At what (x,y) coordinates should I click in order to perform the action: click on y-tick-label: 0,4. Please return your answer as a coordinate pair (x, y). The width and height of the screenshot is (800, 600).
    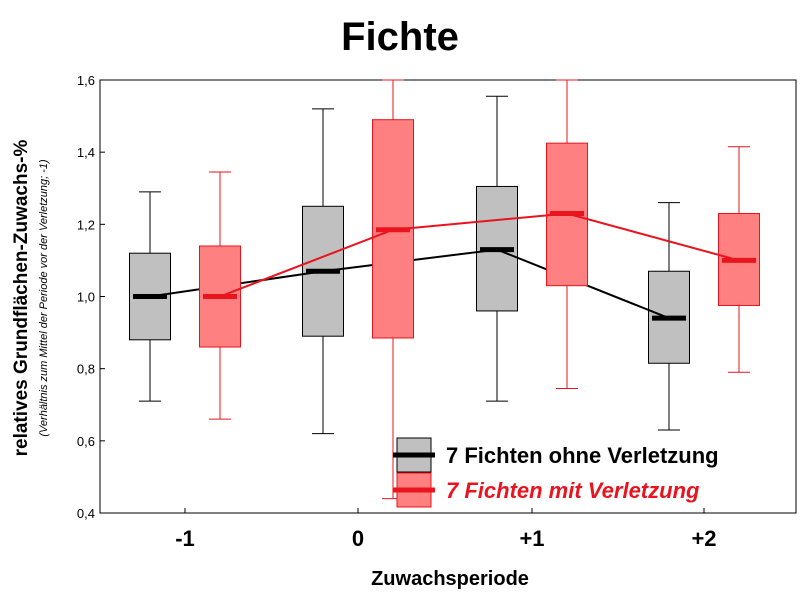
    Looking at the image, I should click on (86, 513).